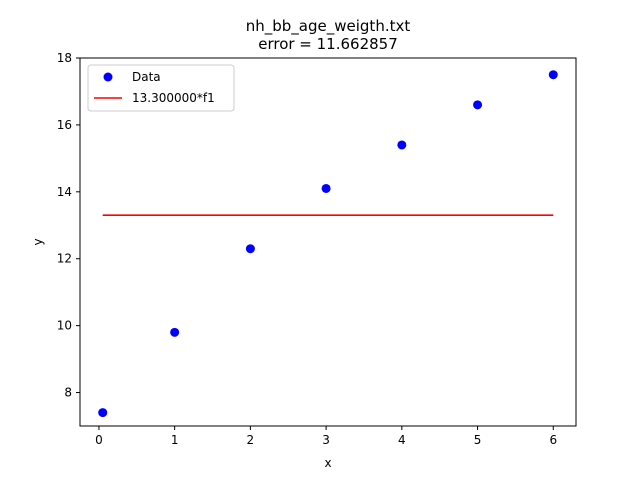 The width and height of the screenshot is (640, 480). What do you see at coordinates (64, 58) in the screenshot?
I see `y-tick-label: 18` at bounding box center [64, 58].